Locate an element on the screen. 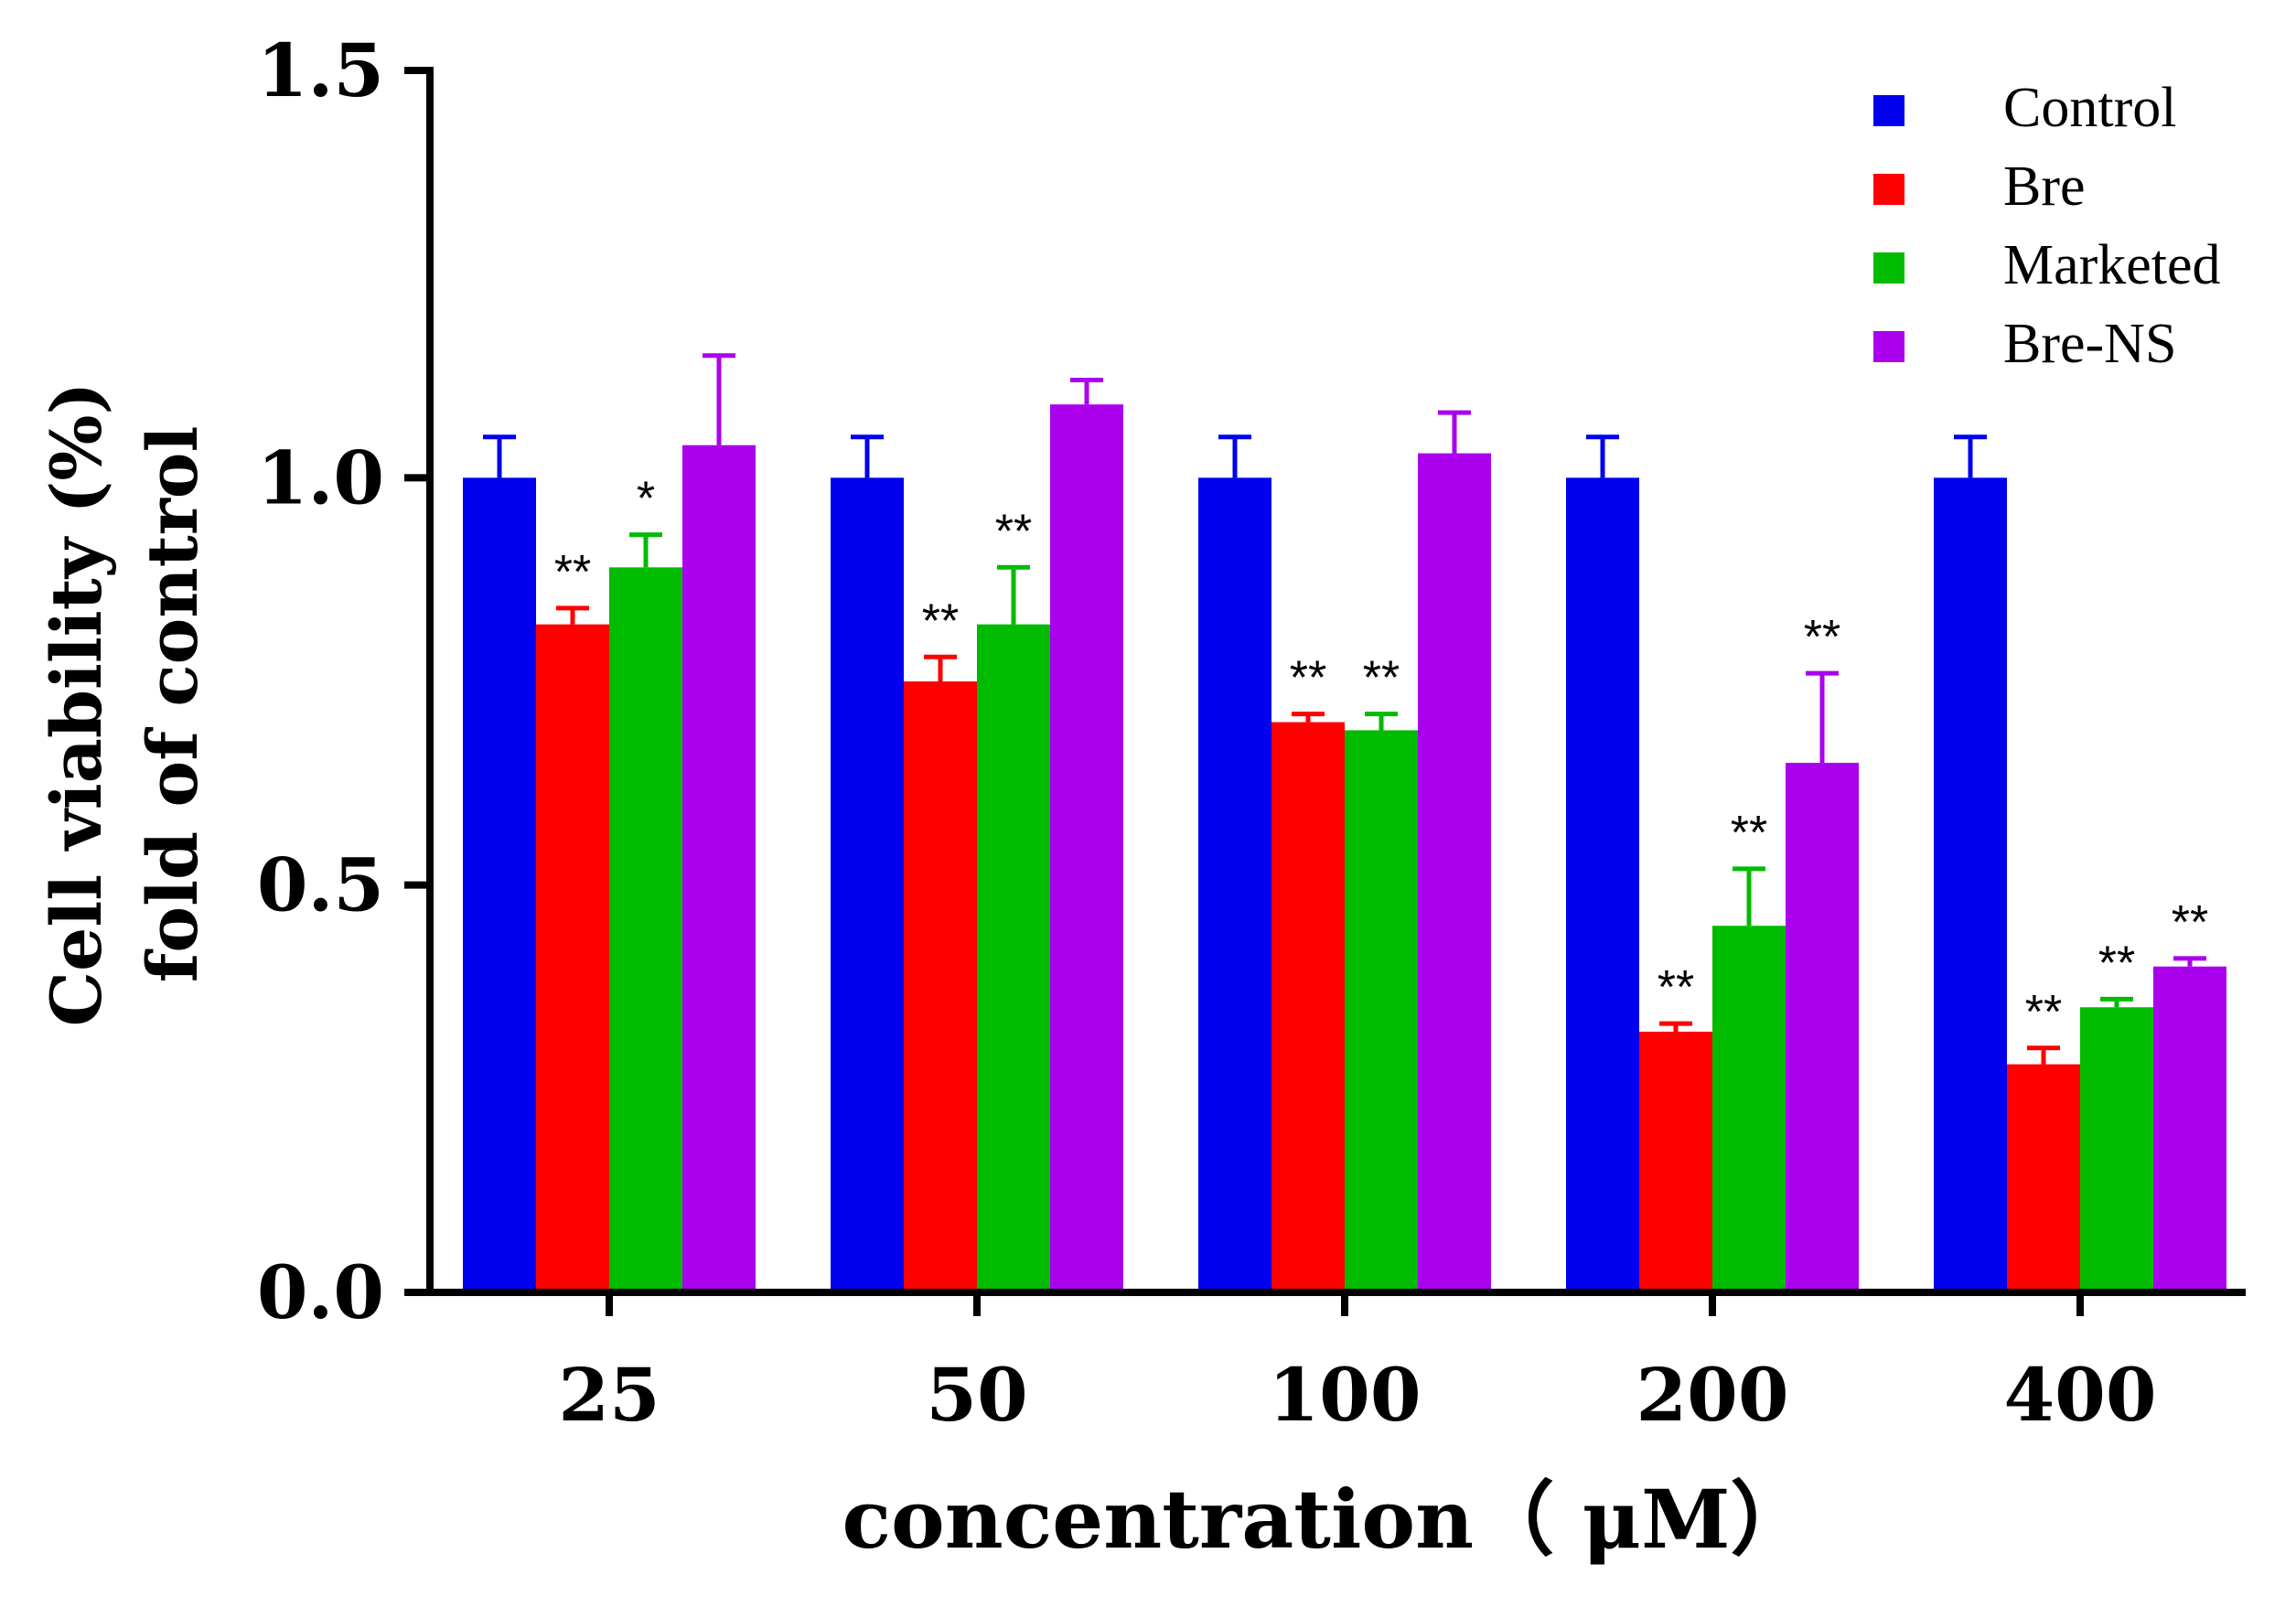 The image size is (2296, 1607). legend-item-marketed: Marketed is located at coordinates (2047, 265).